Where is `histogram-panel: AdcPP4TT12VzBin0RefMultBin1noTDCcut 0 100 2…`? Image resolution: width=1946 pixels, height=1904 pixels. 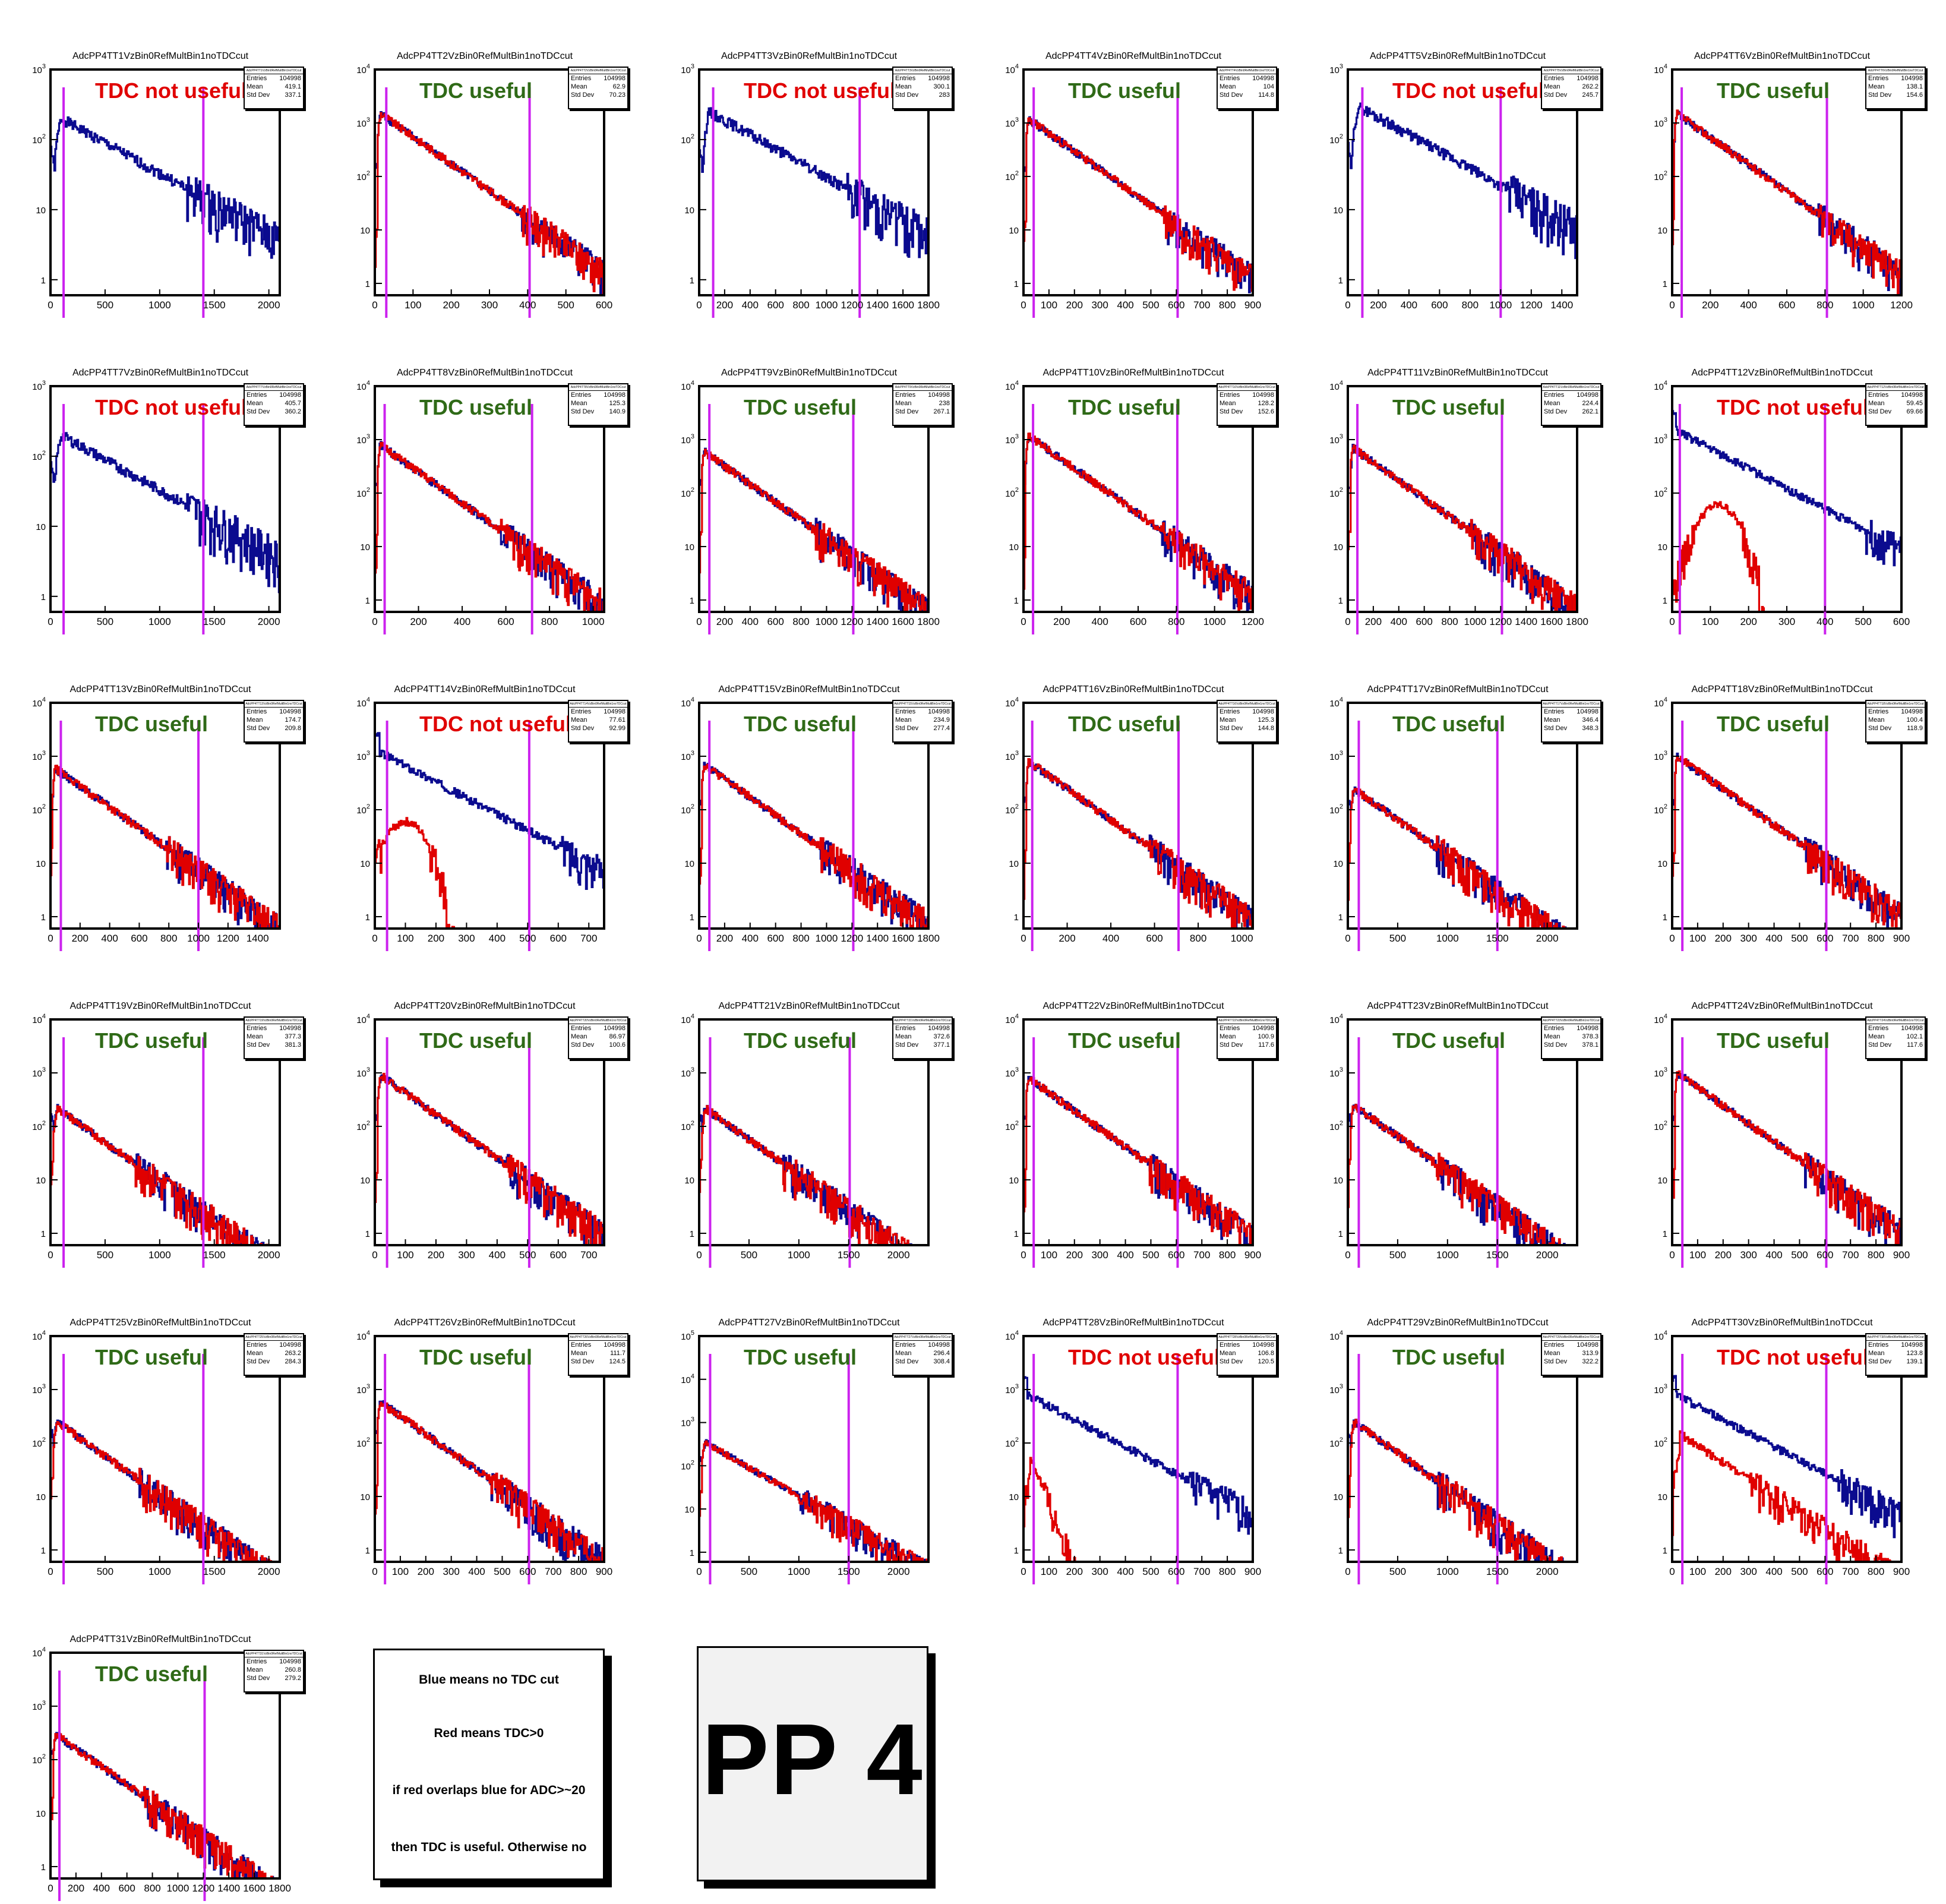 histogram-panel: AdcPP4TT12VzBin0RefMultBin1noTDCcut 0 100 2… is located at coordinates (1782, 475).